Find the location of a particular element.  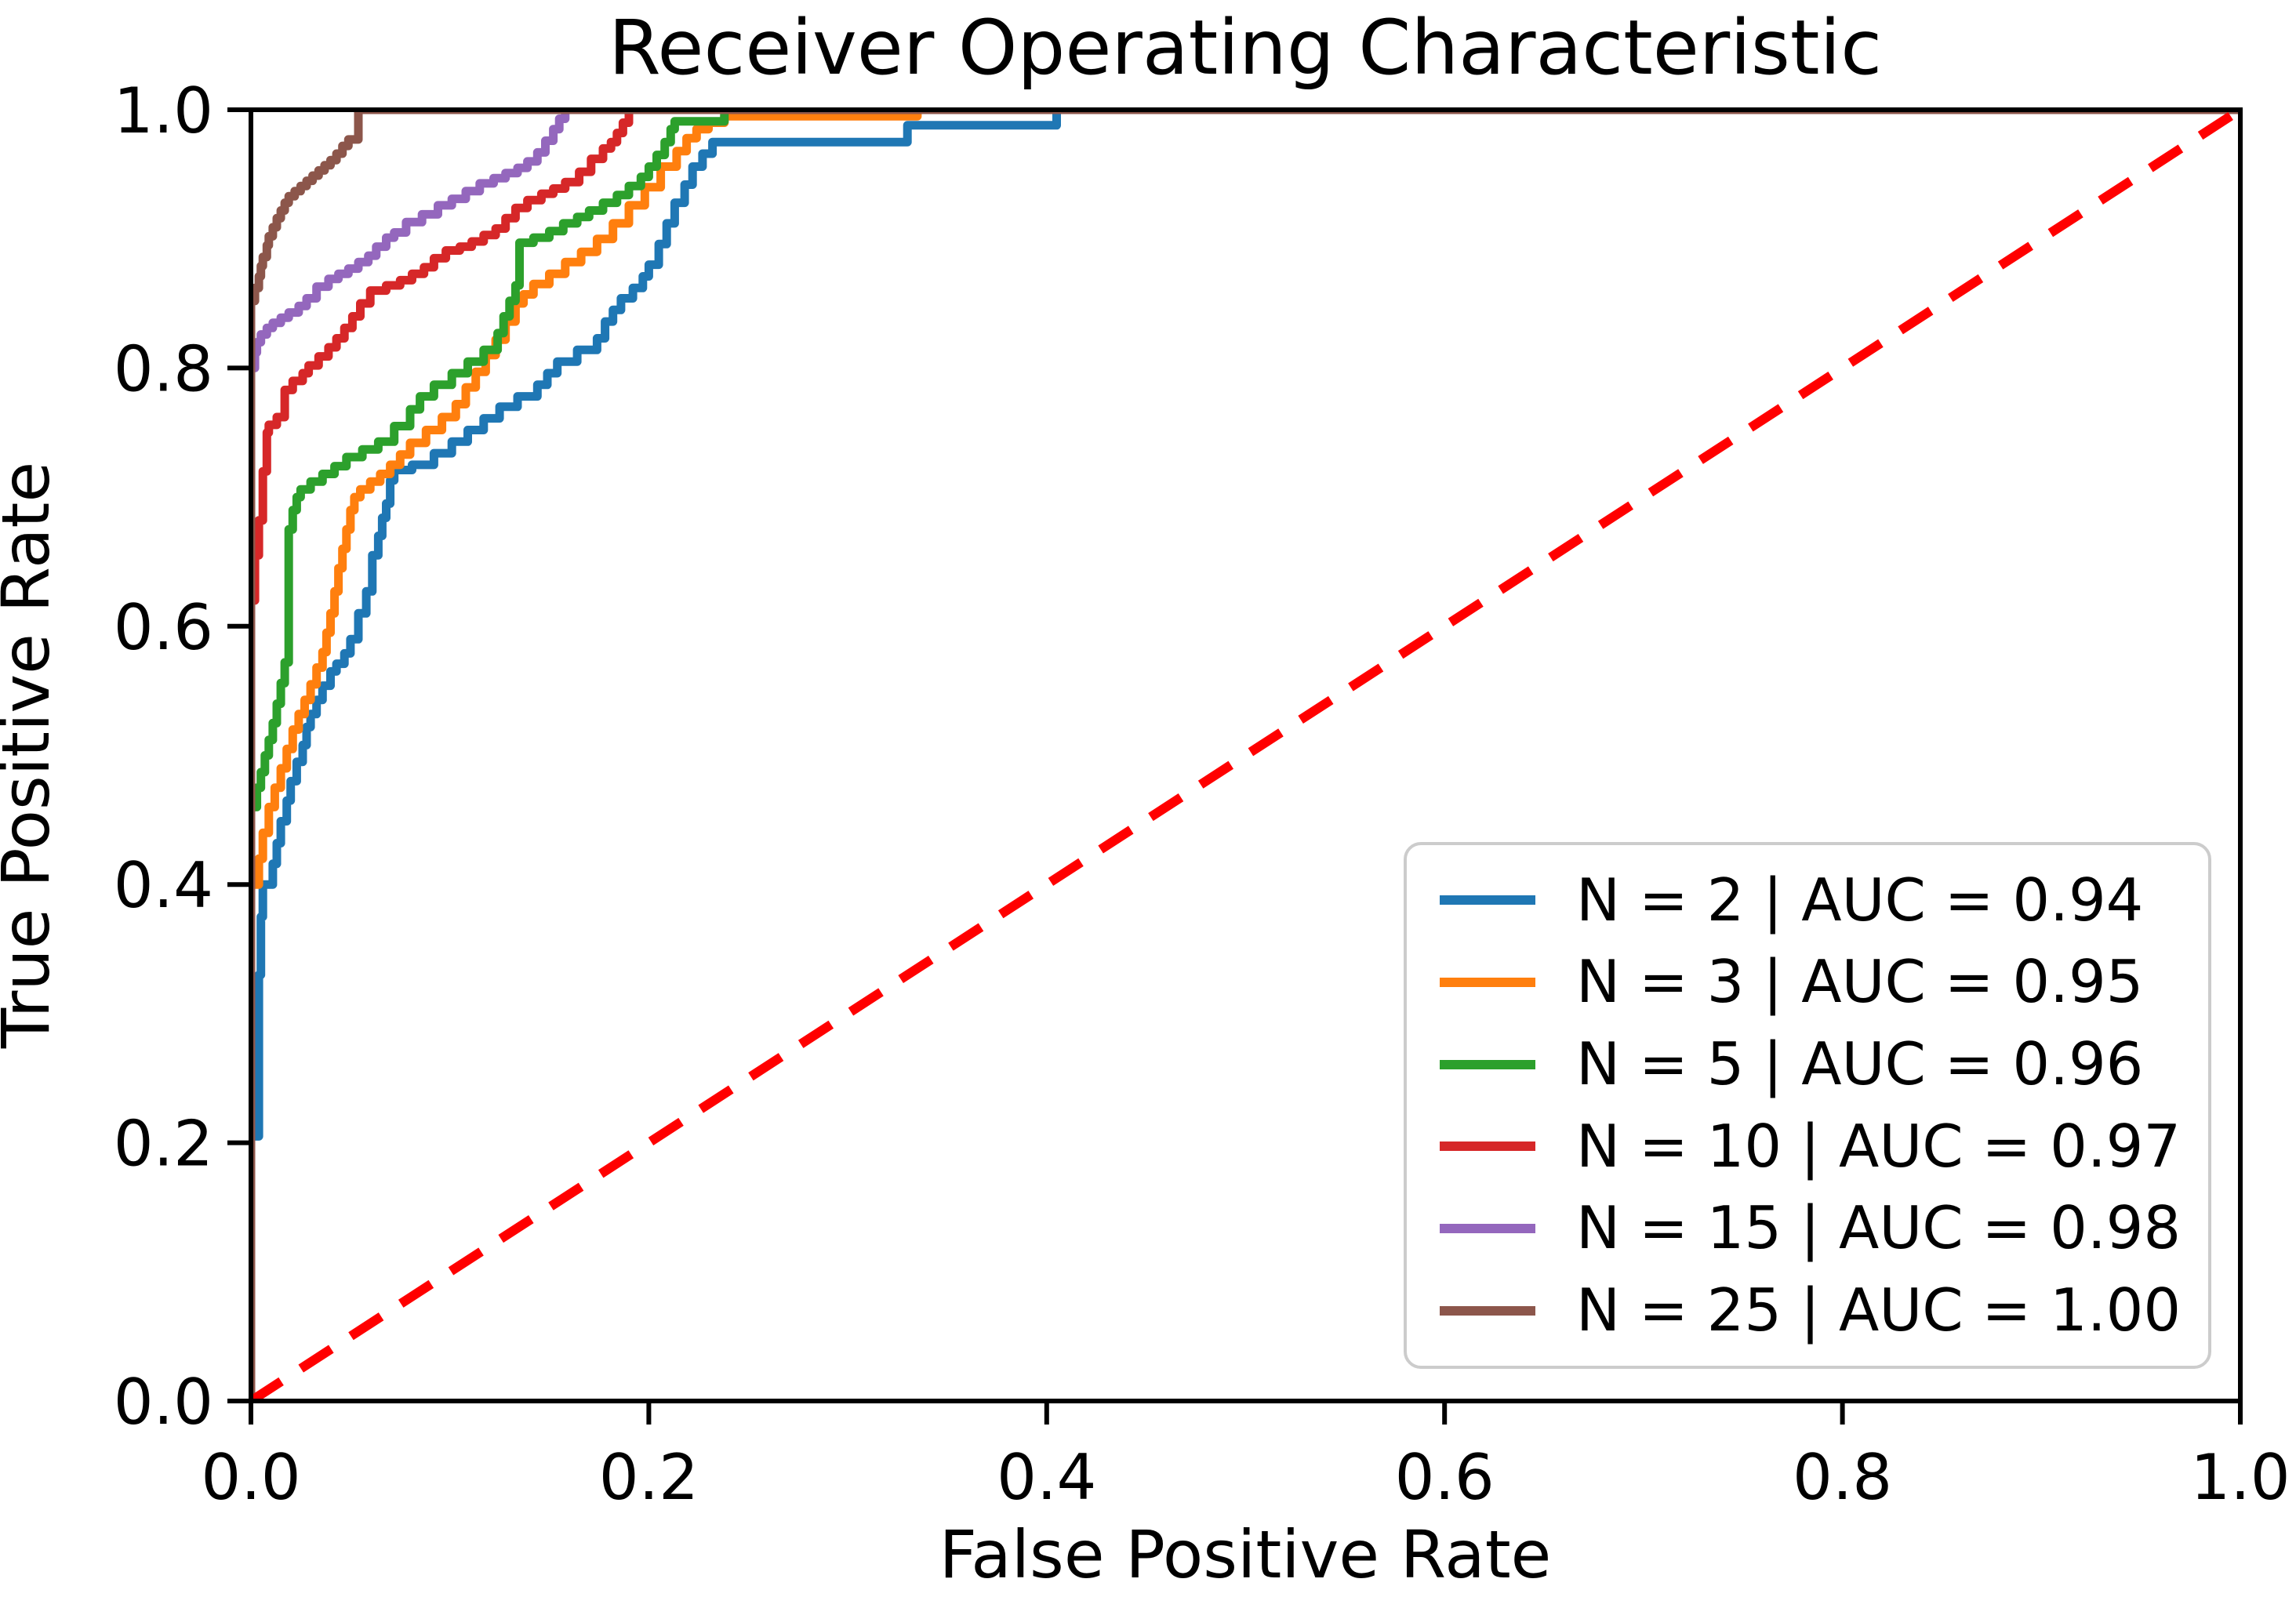

legend-label: N = 3 | AUC = 0.95 is located at coordinates (1860, 982).